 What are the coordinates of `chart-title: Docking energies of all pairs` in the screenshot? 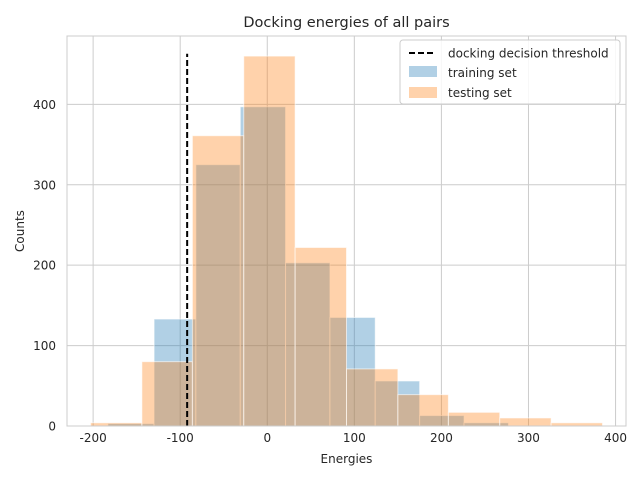 It's located at (346, 23).